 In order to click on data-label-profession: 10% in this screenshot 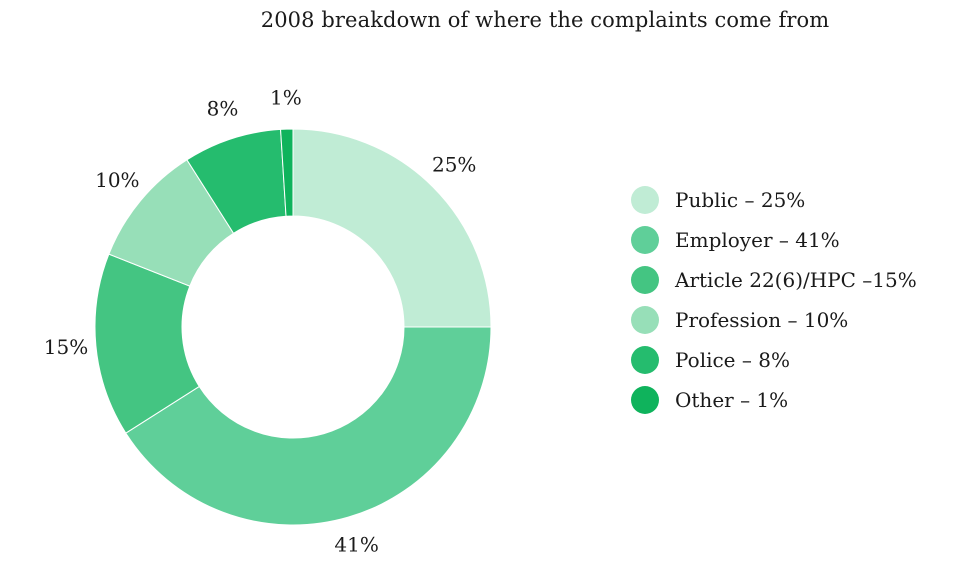, I will do `click(117, 180)`.